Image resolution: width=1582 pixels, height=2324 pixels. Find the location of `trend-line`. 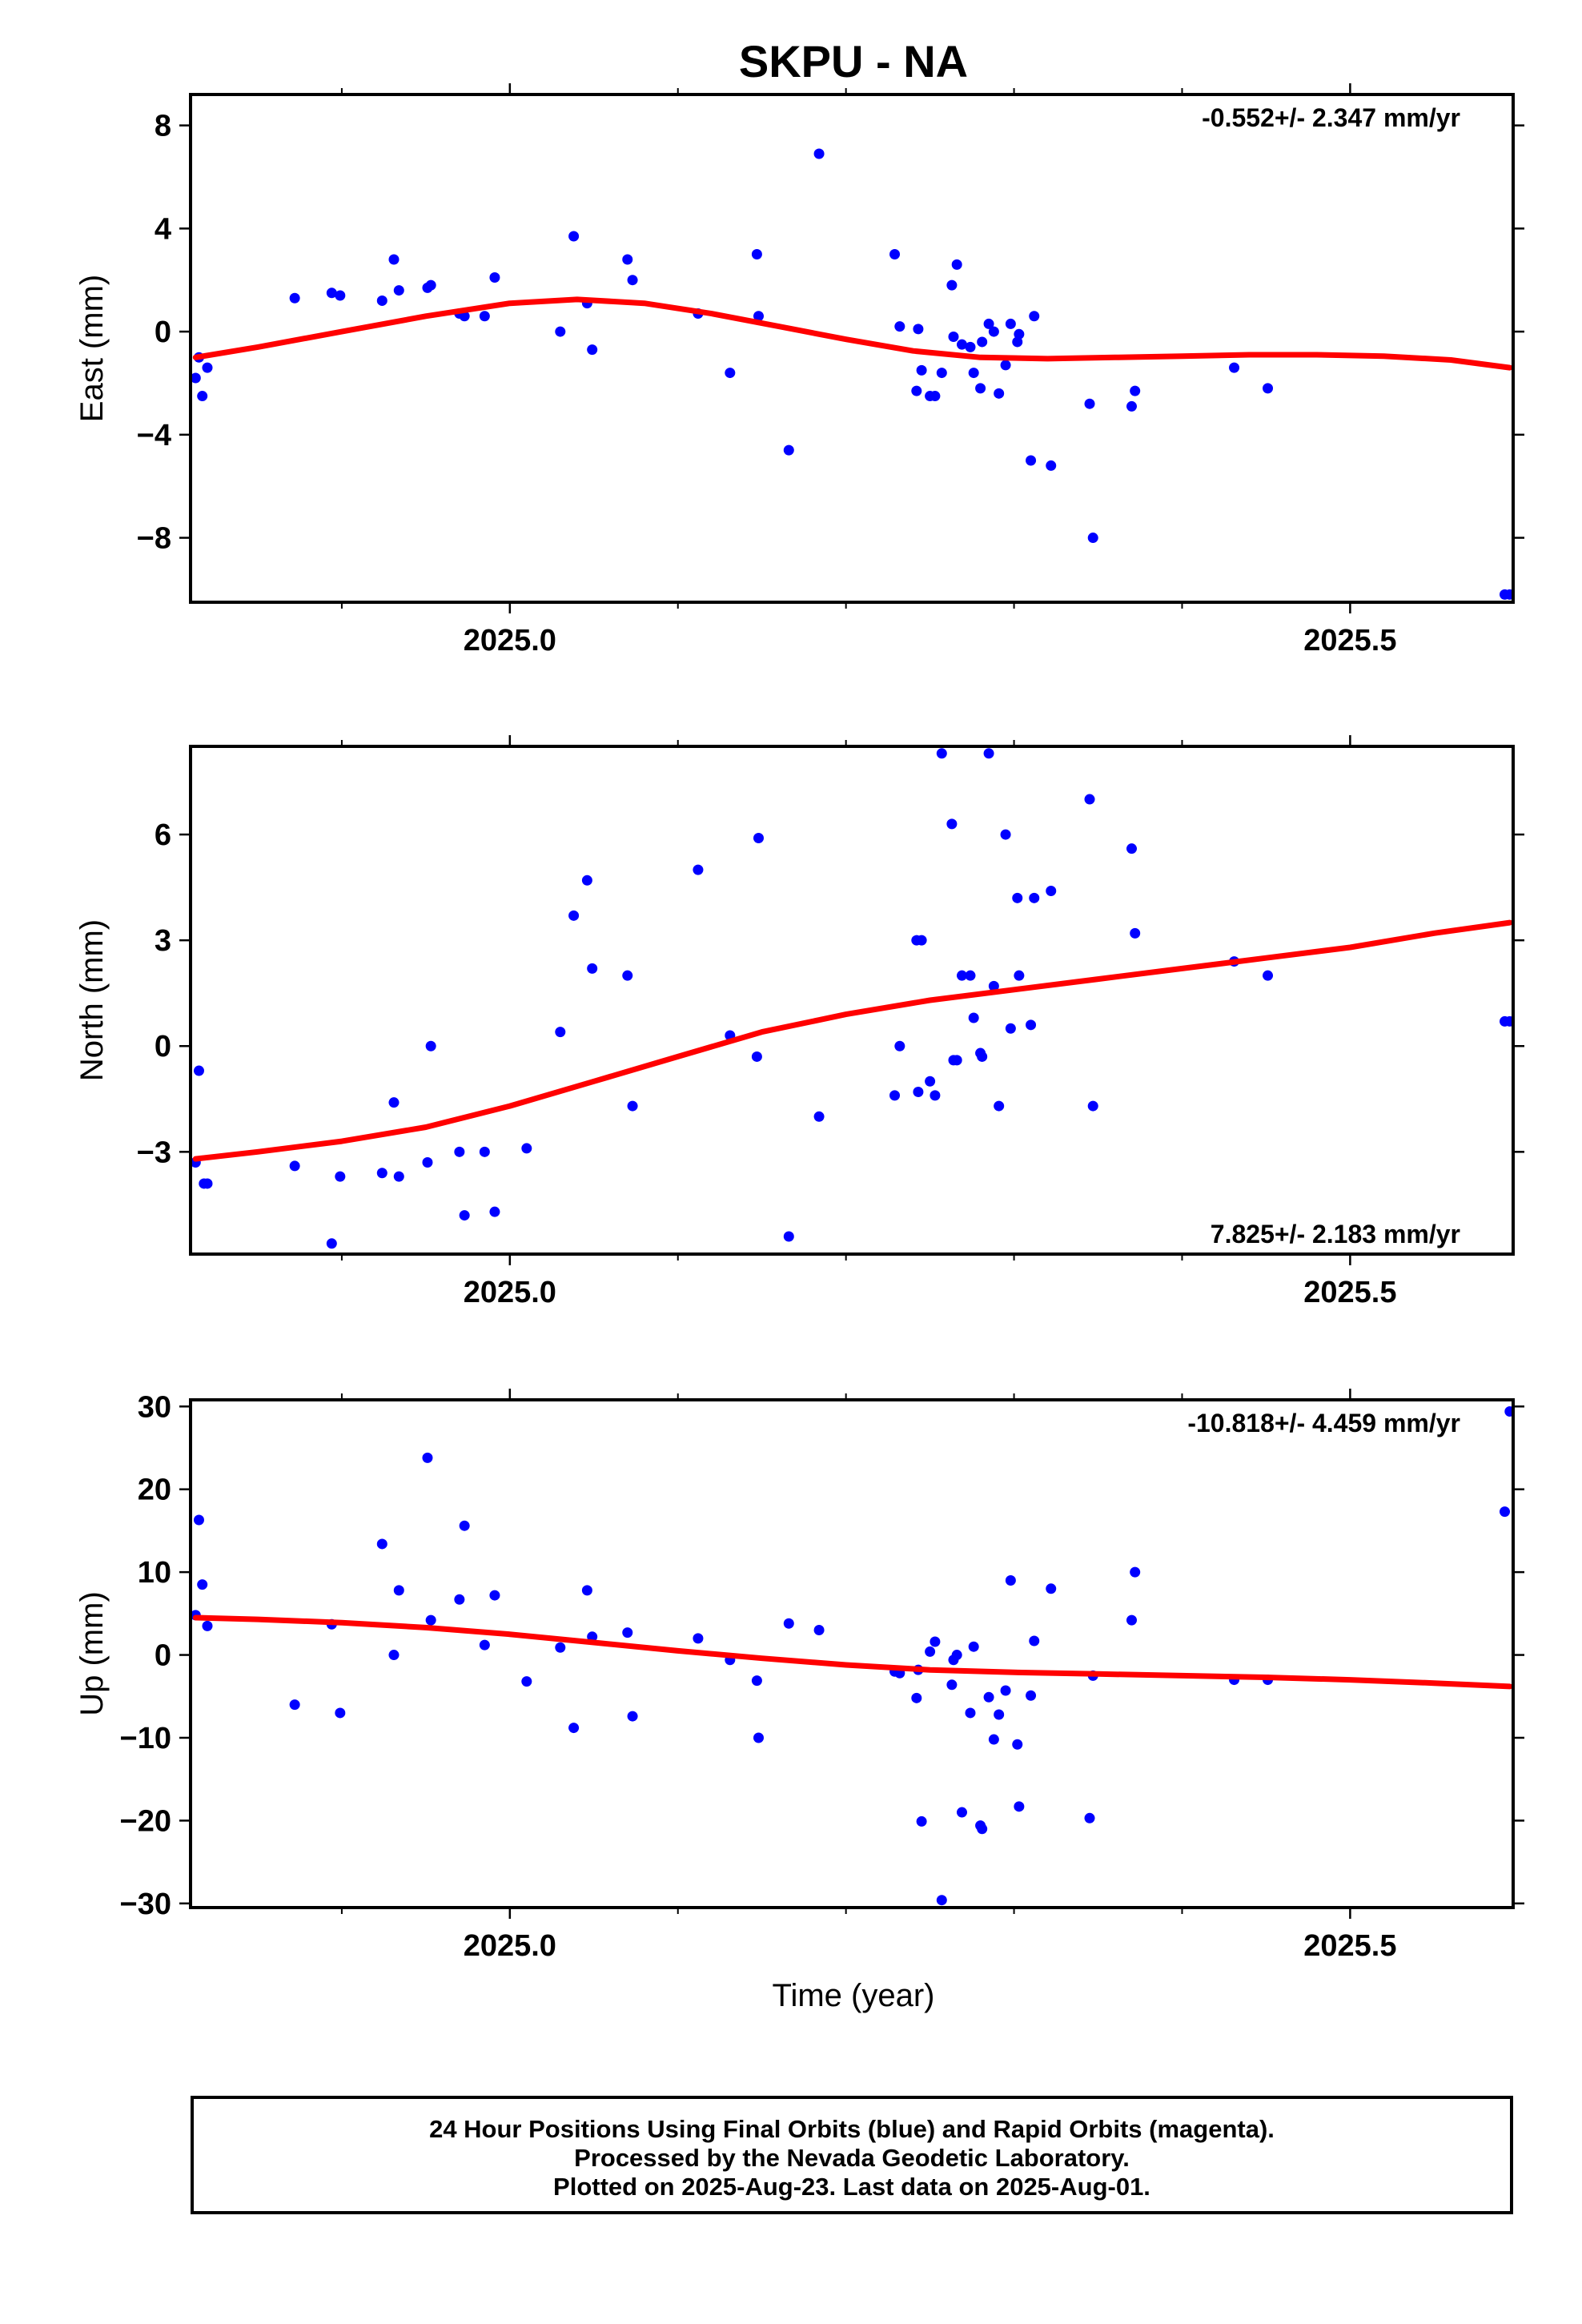

trend-line is located at coordinates (852, 1040).